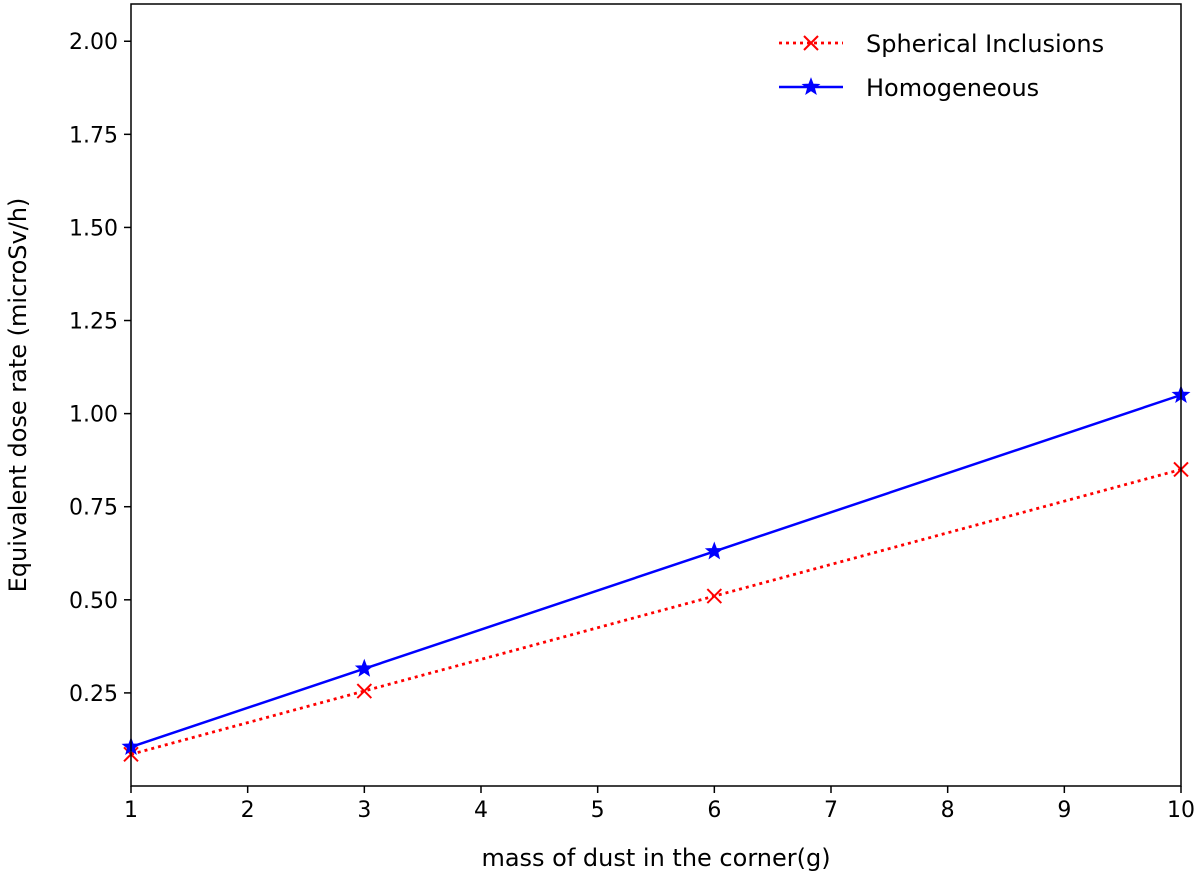 This screenshot has height=878, width=1200. Describe the element at coordinates (93, 135) in the screenshot. I see `y-tick-label: 1.75` at that location.